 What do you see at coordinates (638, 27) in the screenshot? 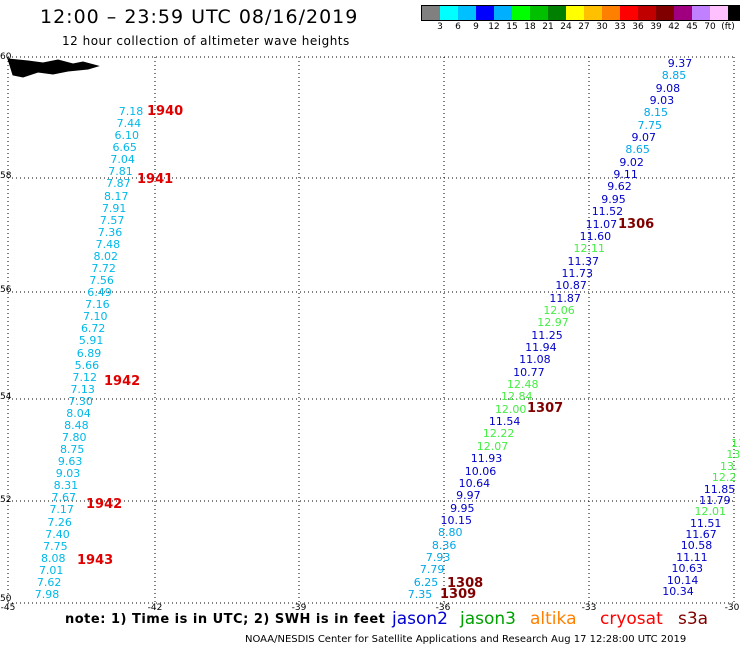
I see `legend-label: 36` at bounding box center [638, 27].